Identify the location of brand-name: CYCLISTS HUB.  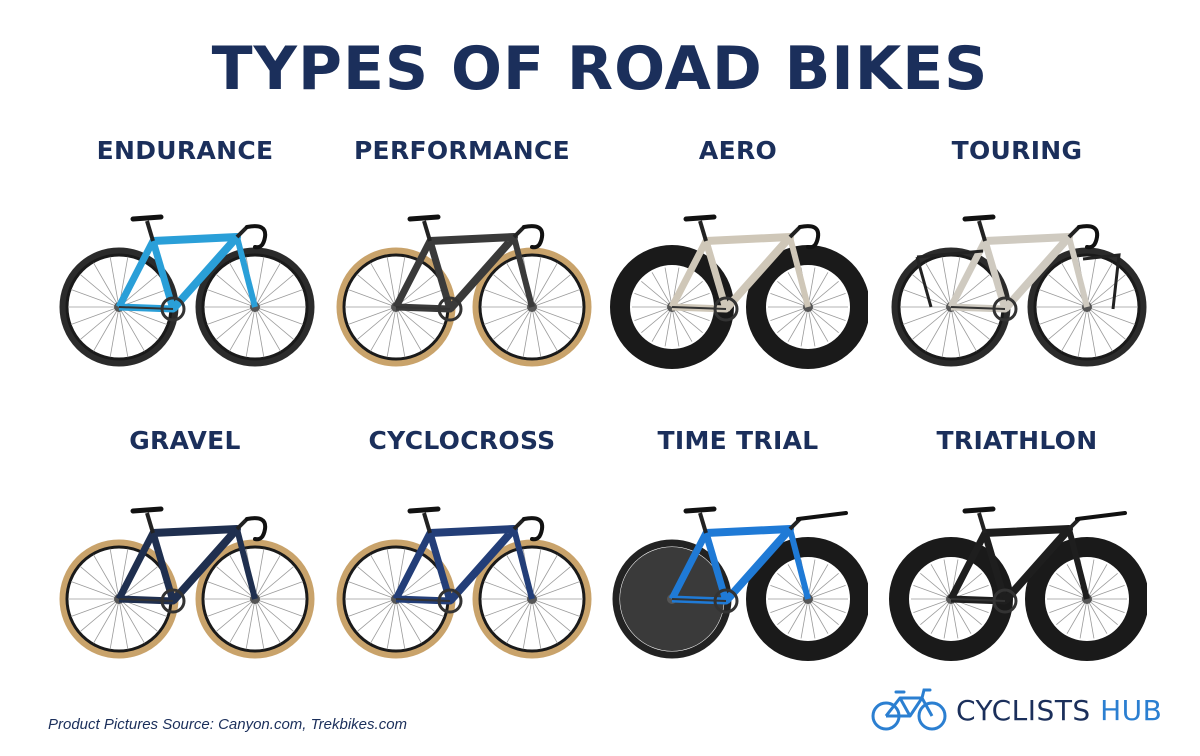
(1059, 710).